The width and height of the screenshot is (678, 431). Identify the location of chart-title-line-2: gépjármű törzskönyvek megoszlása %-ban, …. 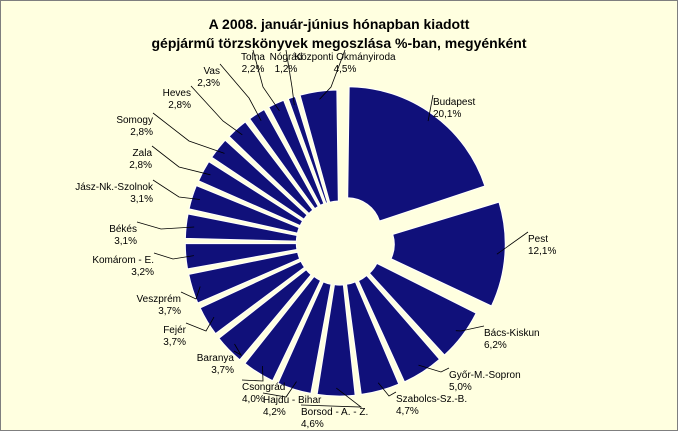
(338, 43).